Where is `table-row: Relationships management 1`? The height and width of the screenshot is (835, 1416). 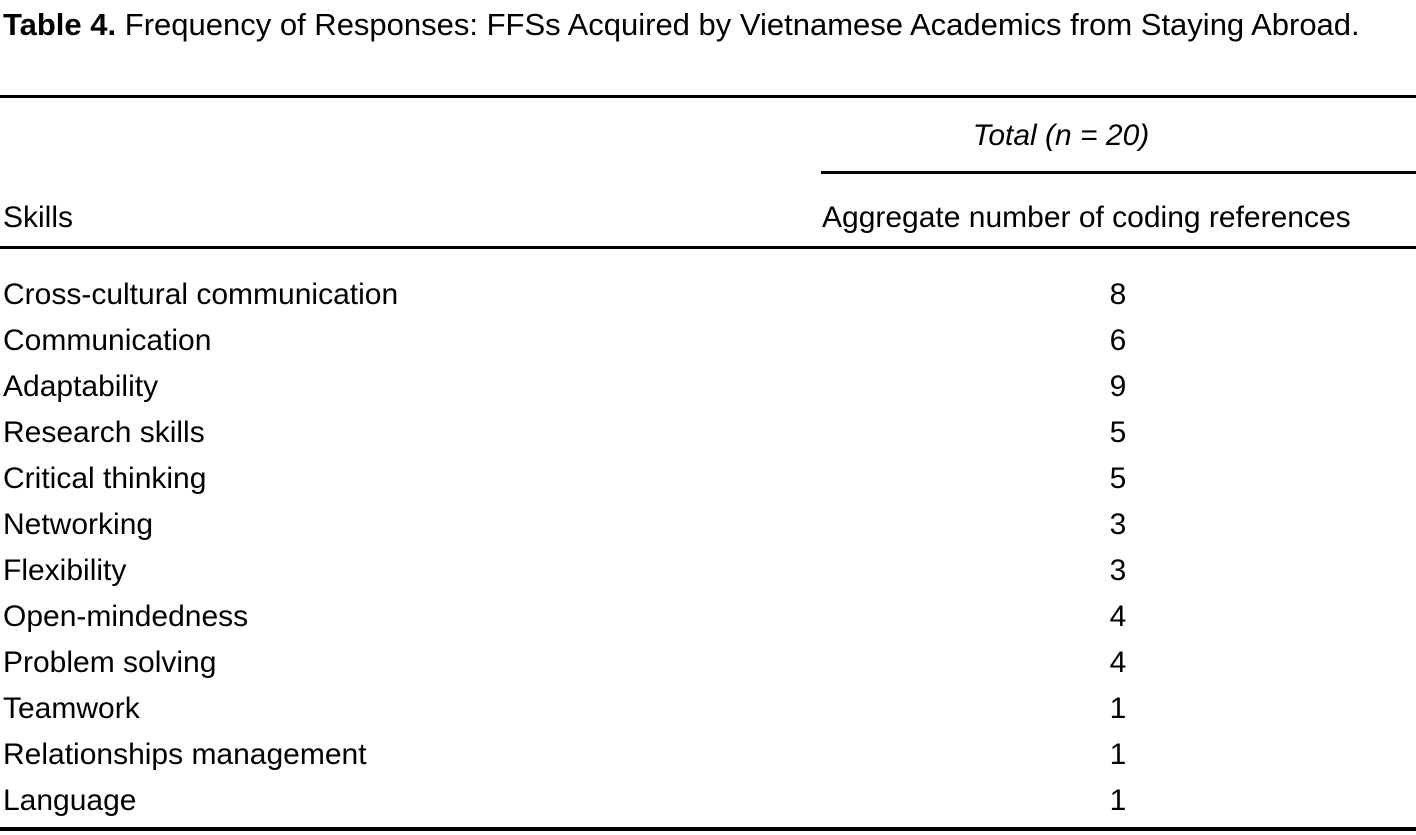
table-row: Relationships management 1 is located at coordinates (708, 755).